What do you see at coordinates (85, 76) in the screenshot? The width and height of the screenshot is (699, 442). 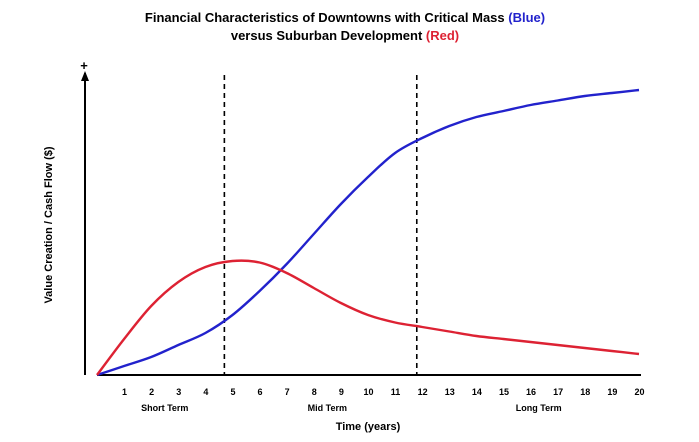 I see `y-axis-arrowhead` at bounding box center [85, 76].